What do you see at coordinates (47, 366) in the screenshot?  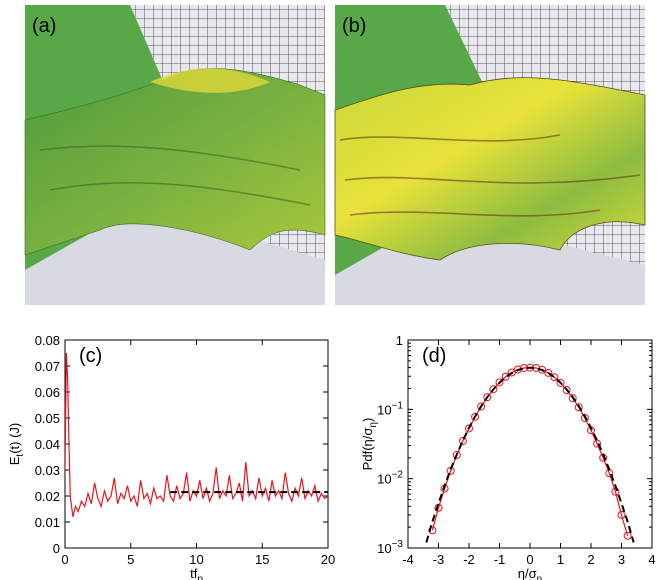 I see `y-tick-label: 0.07` at bounding box center [47, 366].